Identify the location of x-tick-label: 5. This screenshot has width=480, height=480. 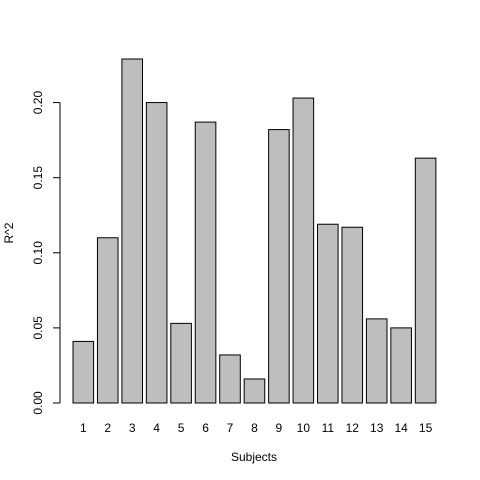
(181, 428).